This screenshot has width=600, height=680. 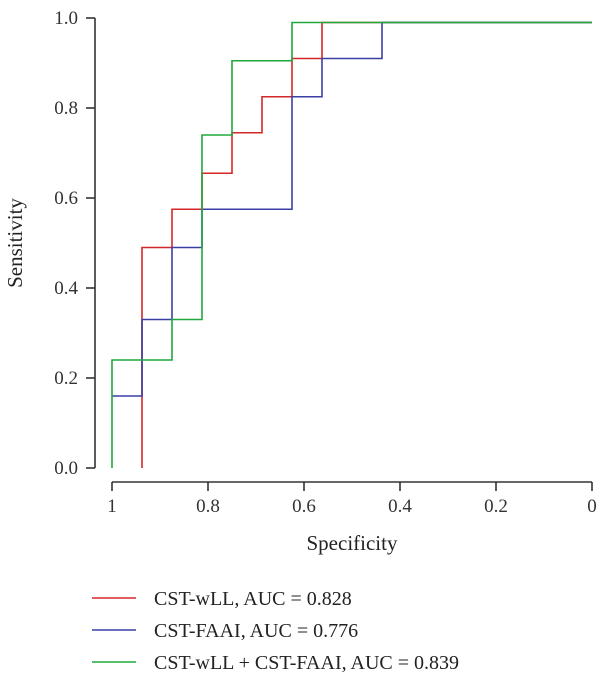 I want to click on legend-label-1: CST-wLL, AUC = 0.828, so click(x=253, y=599).